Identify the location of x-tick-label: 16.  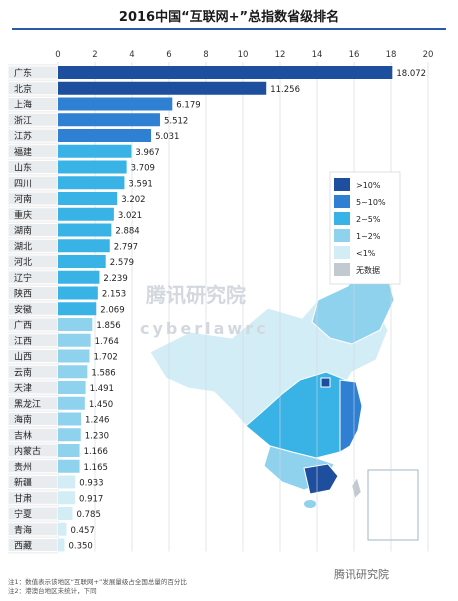
(354, 55).